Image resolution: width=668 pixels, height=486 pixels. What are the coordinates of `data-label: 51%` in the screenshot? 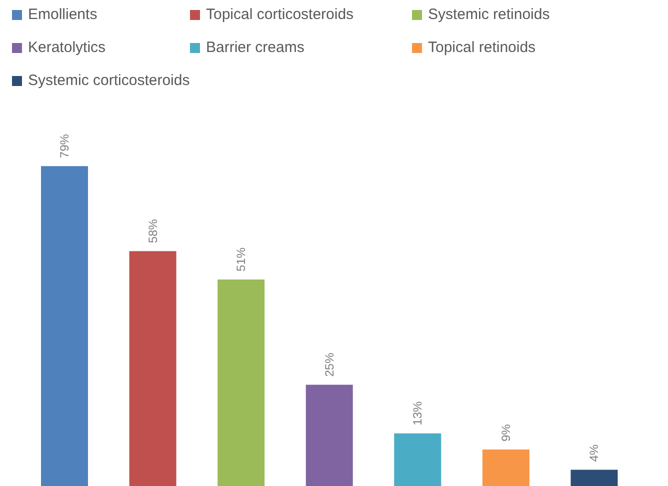 It's located at (241, 259).